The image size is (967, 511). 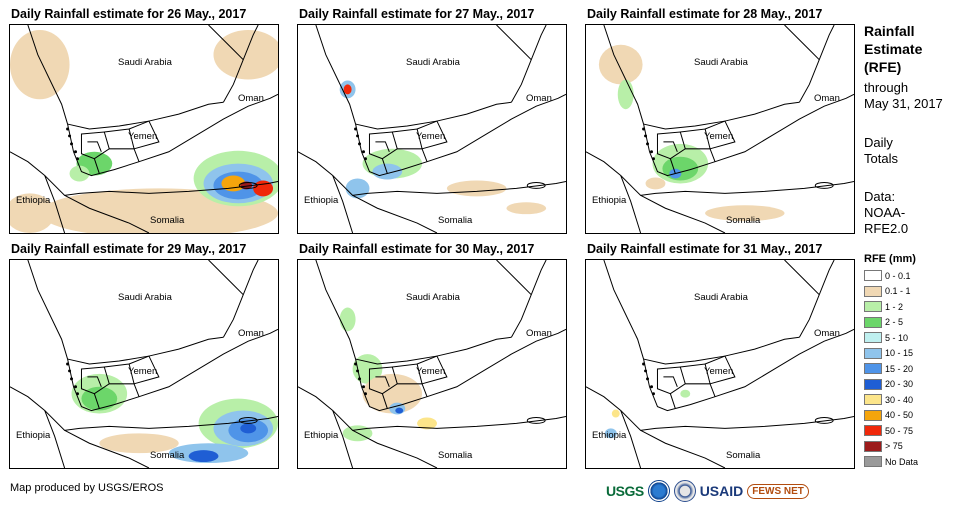 What do you see at coordinates (898, 291) in the screenshot?
I see `legend-label: 0.1 - 1` at bounding box center [898, 291].